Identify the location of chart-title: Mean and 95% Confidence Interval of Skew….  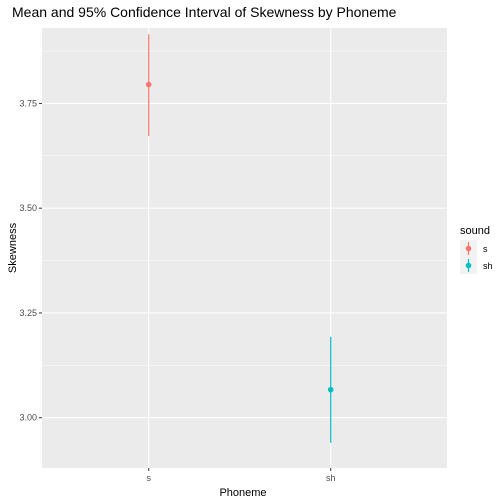
(204, 12).